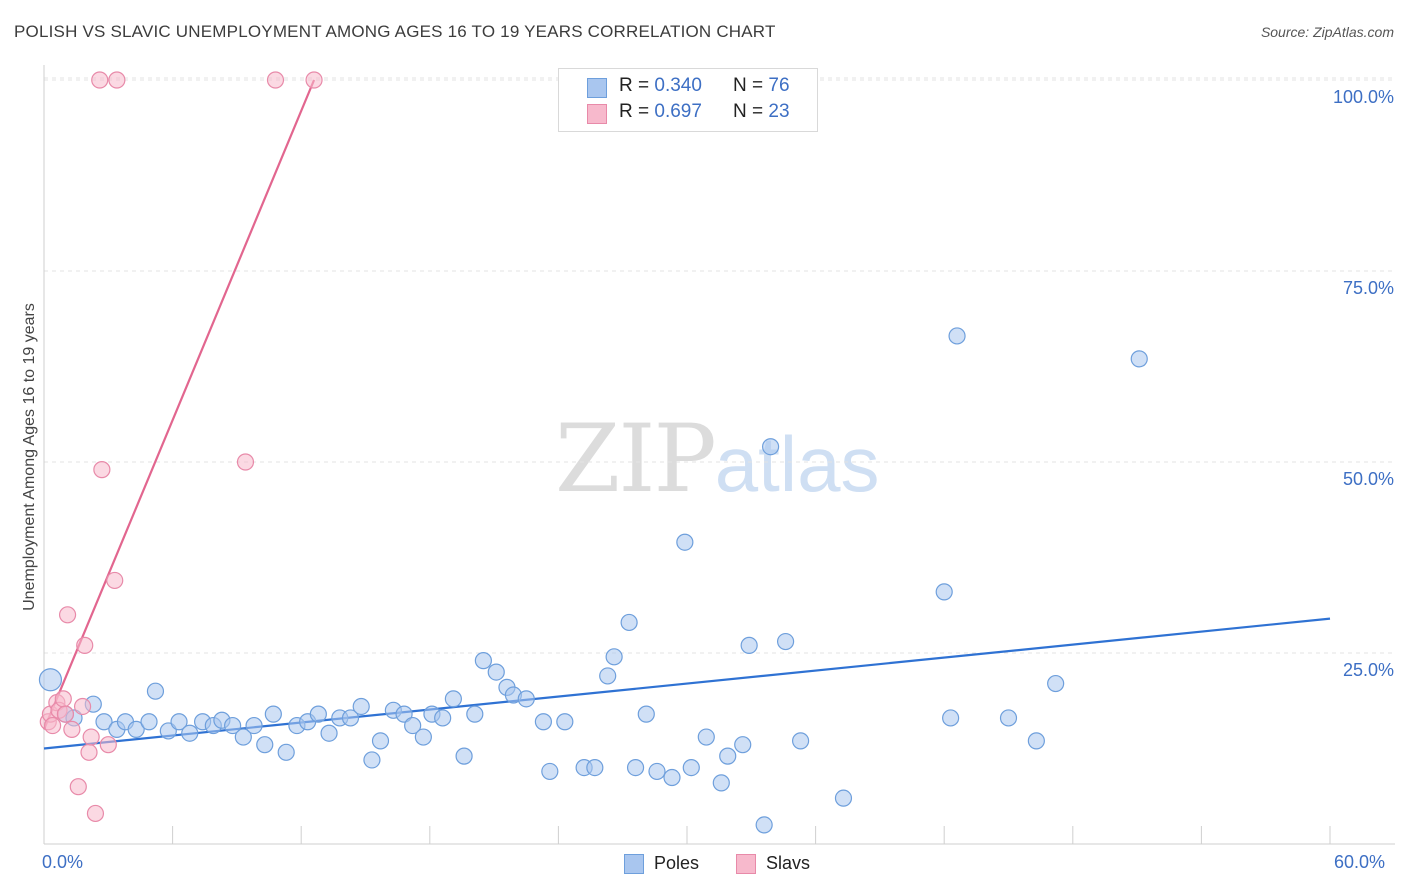 This screenshot has width=1406, height=892. What do you see at coordinates (29, 457) in the screenshot?
I see `y-axis-title: Unemployment Among Ages 16 to 19 years` at bounding box center [29, 457].